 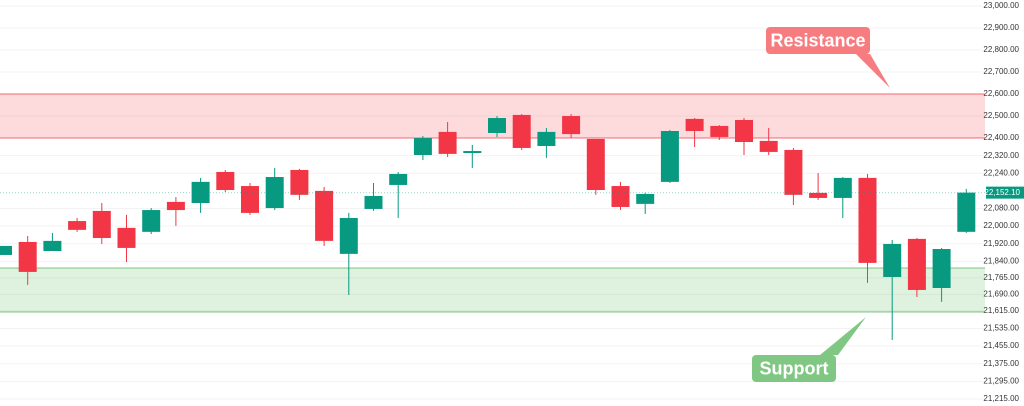 I want to click on last-price-box, so click(x=1005, y=192).